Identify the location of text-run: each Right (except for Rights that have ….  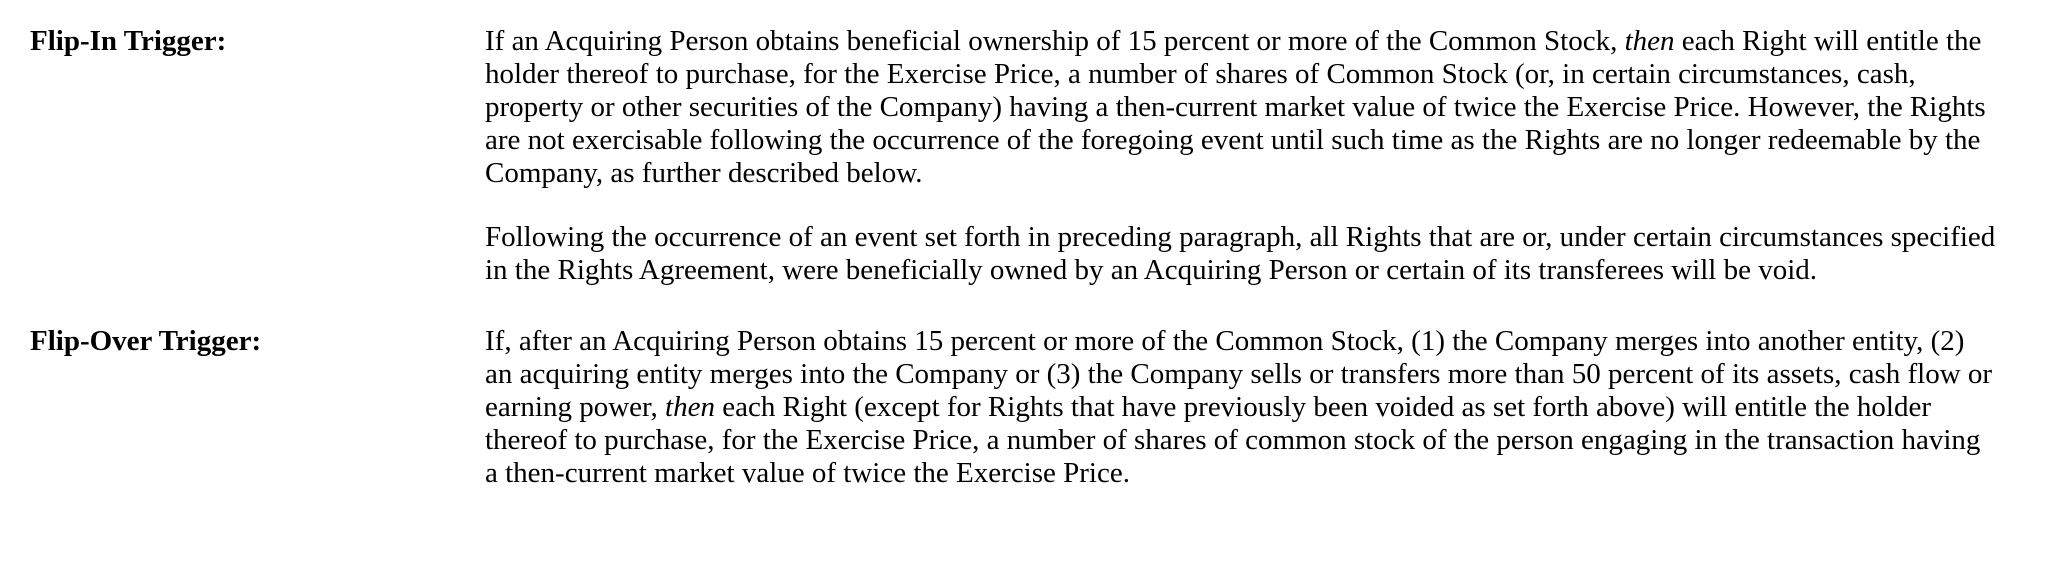
(1233, 440).